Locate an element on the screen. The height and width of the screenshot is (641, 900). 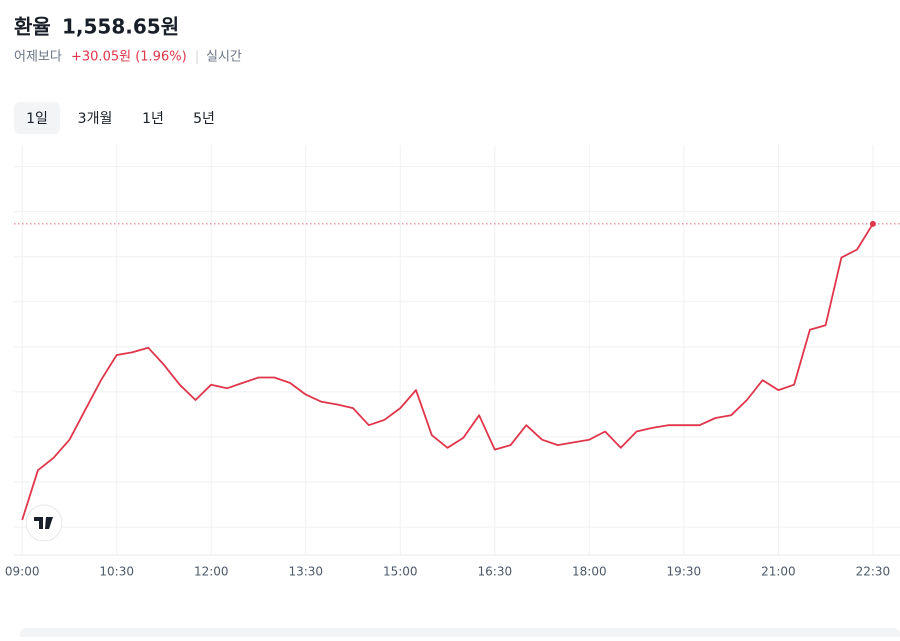
tab: 5년 is located at coordinates (204, 119).